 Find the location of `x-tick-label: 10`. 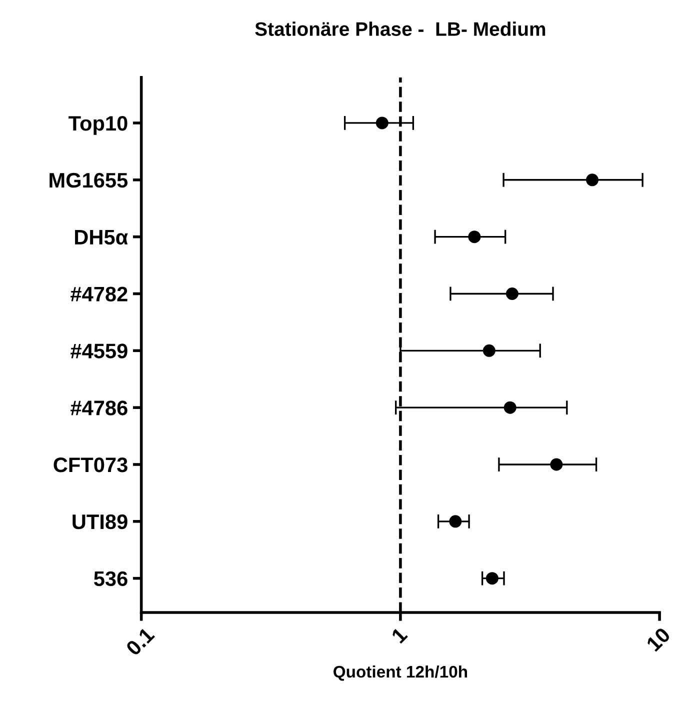

x-tick-label: 10 is located at coordinates (659, 639).